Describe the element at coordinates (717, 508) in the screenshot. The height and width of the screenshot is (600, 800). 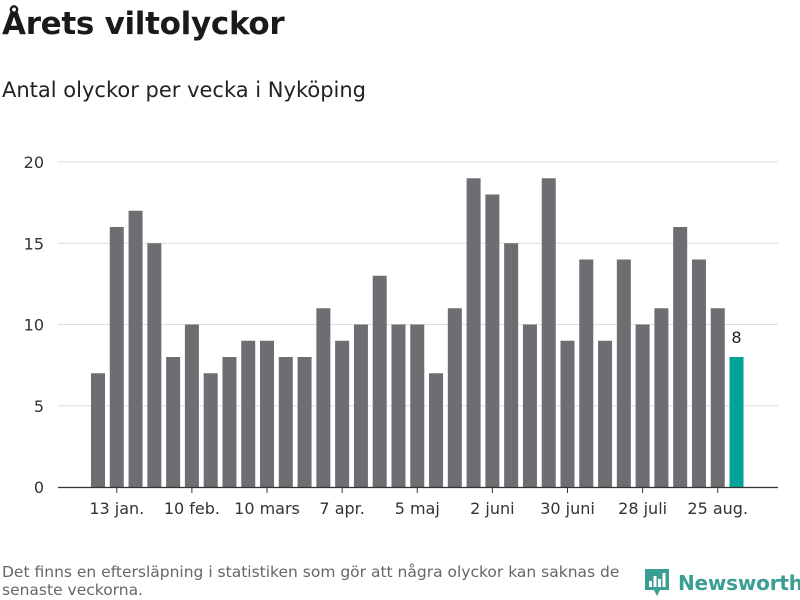
I see `x-tick-label: 25 aug.` at that location.